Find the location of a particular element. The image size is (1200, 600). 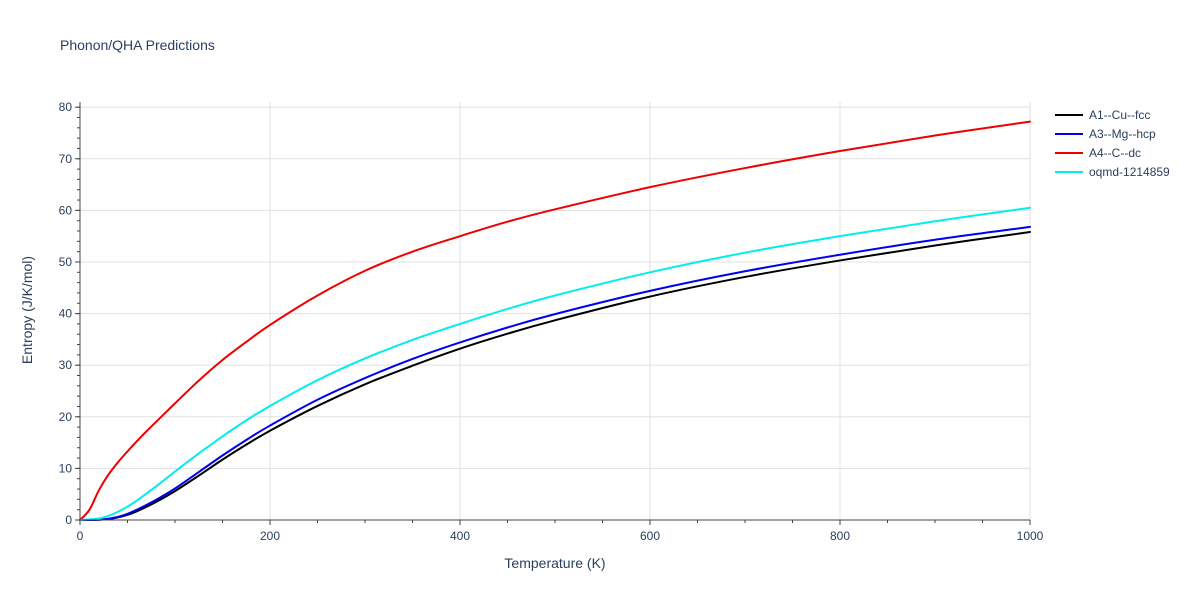

y-tick-label: 20 is located at coordinates (66, 417).